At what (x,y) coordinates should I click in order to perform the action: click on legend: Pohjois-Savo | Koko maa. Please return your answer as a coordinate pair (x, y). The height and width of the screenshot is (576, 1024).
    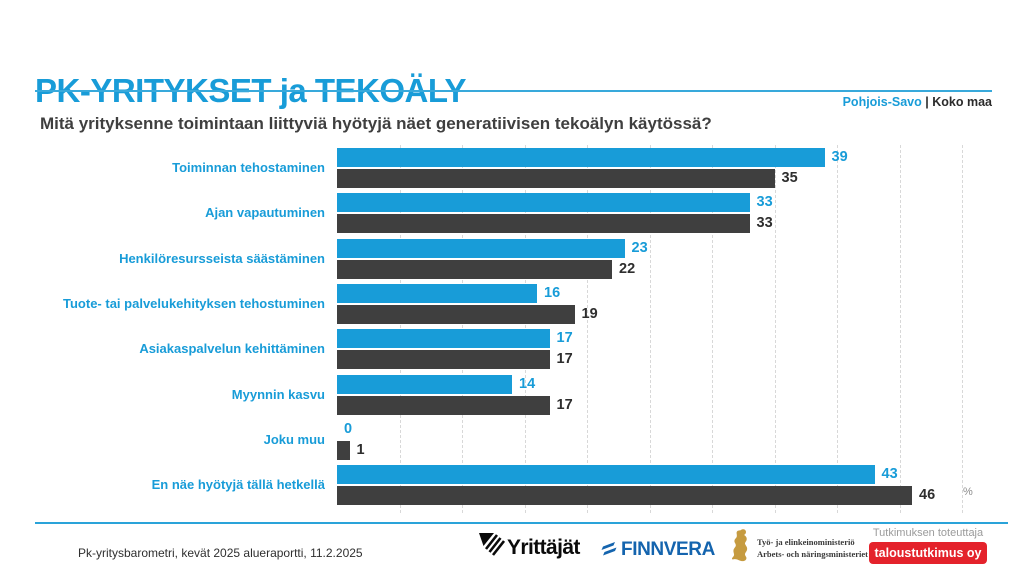
    Looking at the image, I should click on (917, 102).